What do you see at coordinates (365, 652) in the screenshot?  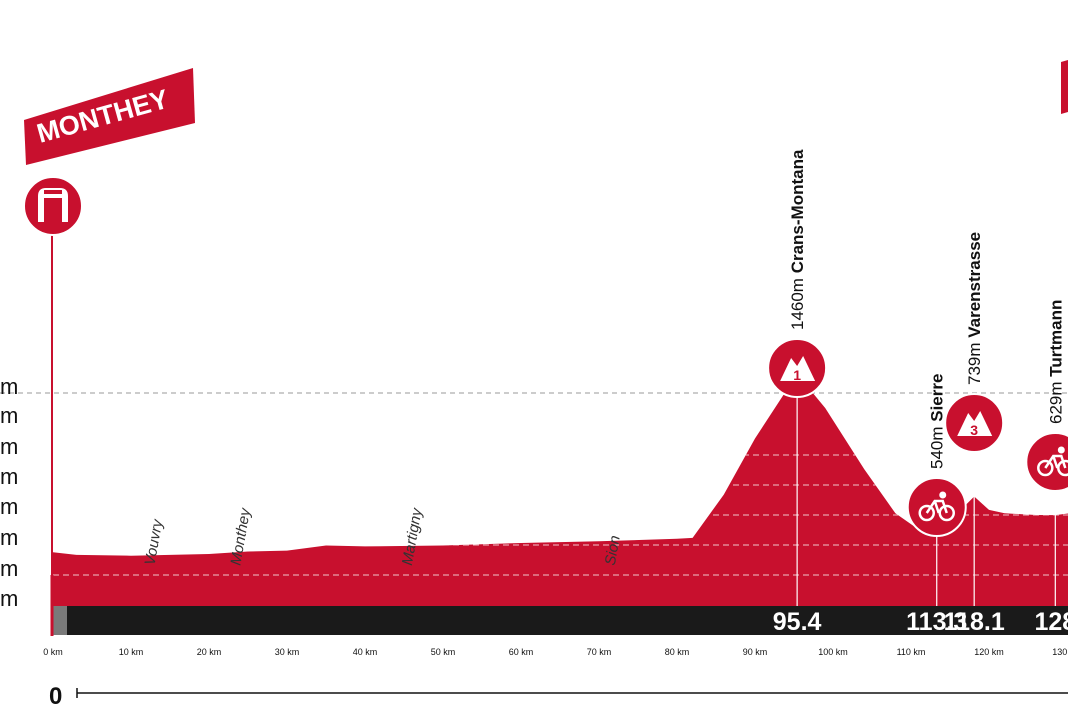 I see `x-tick-label: 40 km` at bounding box center [365, 652].